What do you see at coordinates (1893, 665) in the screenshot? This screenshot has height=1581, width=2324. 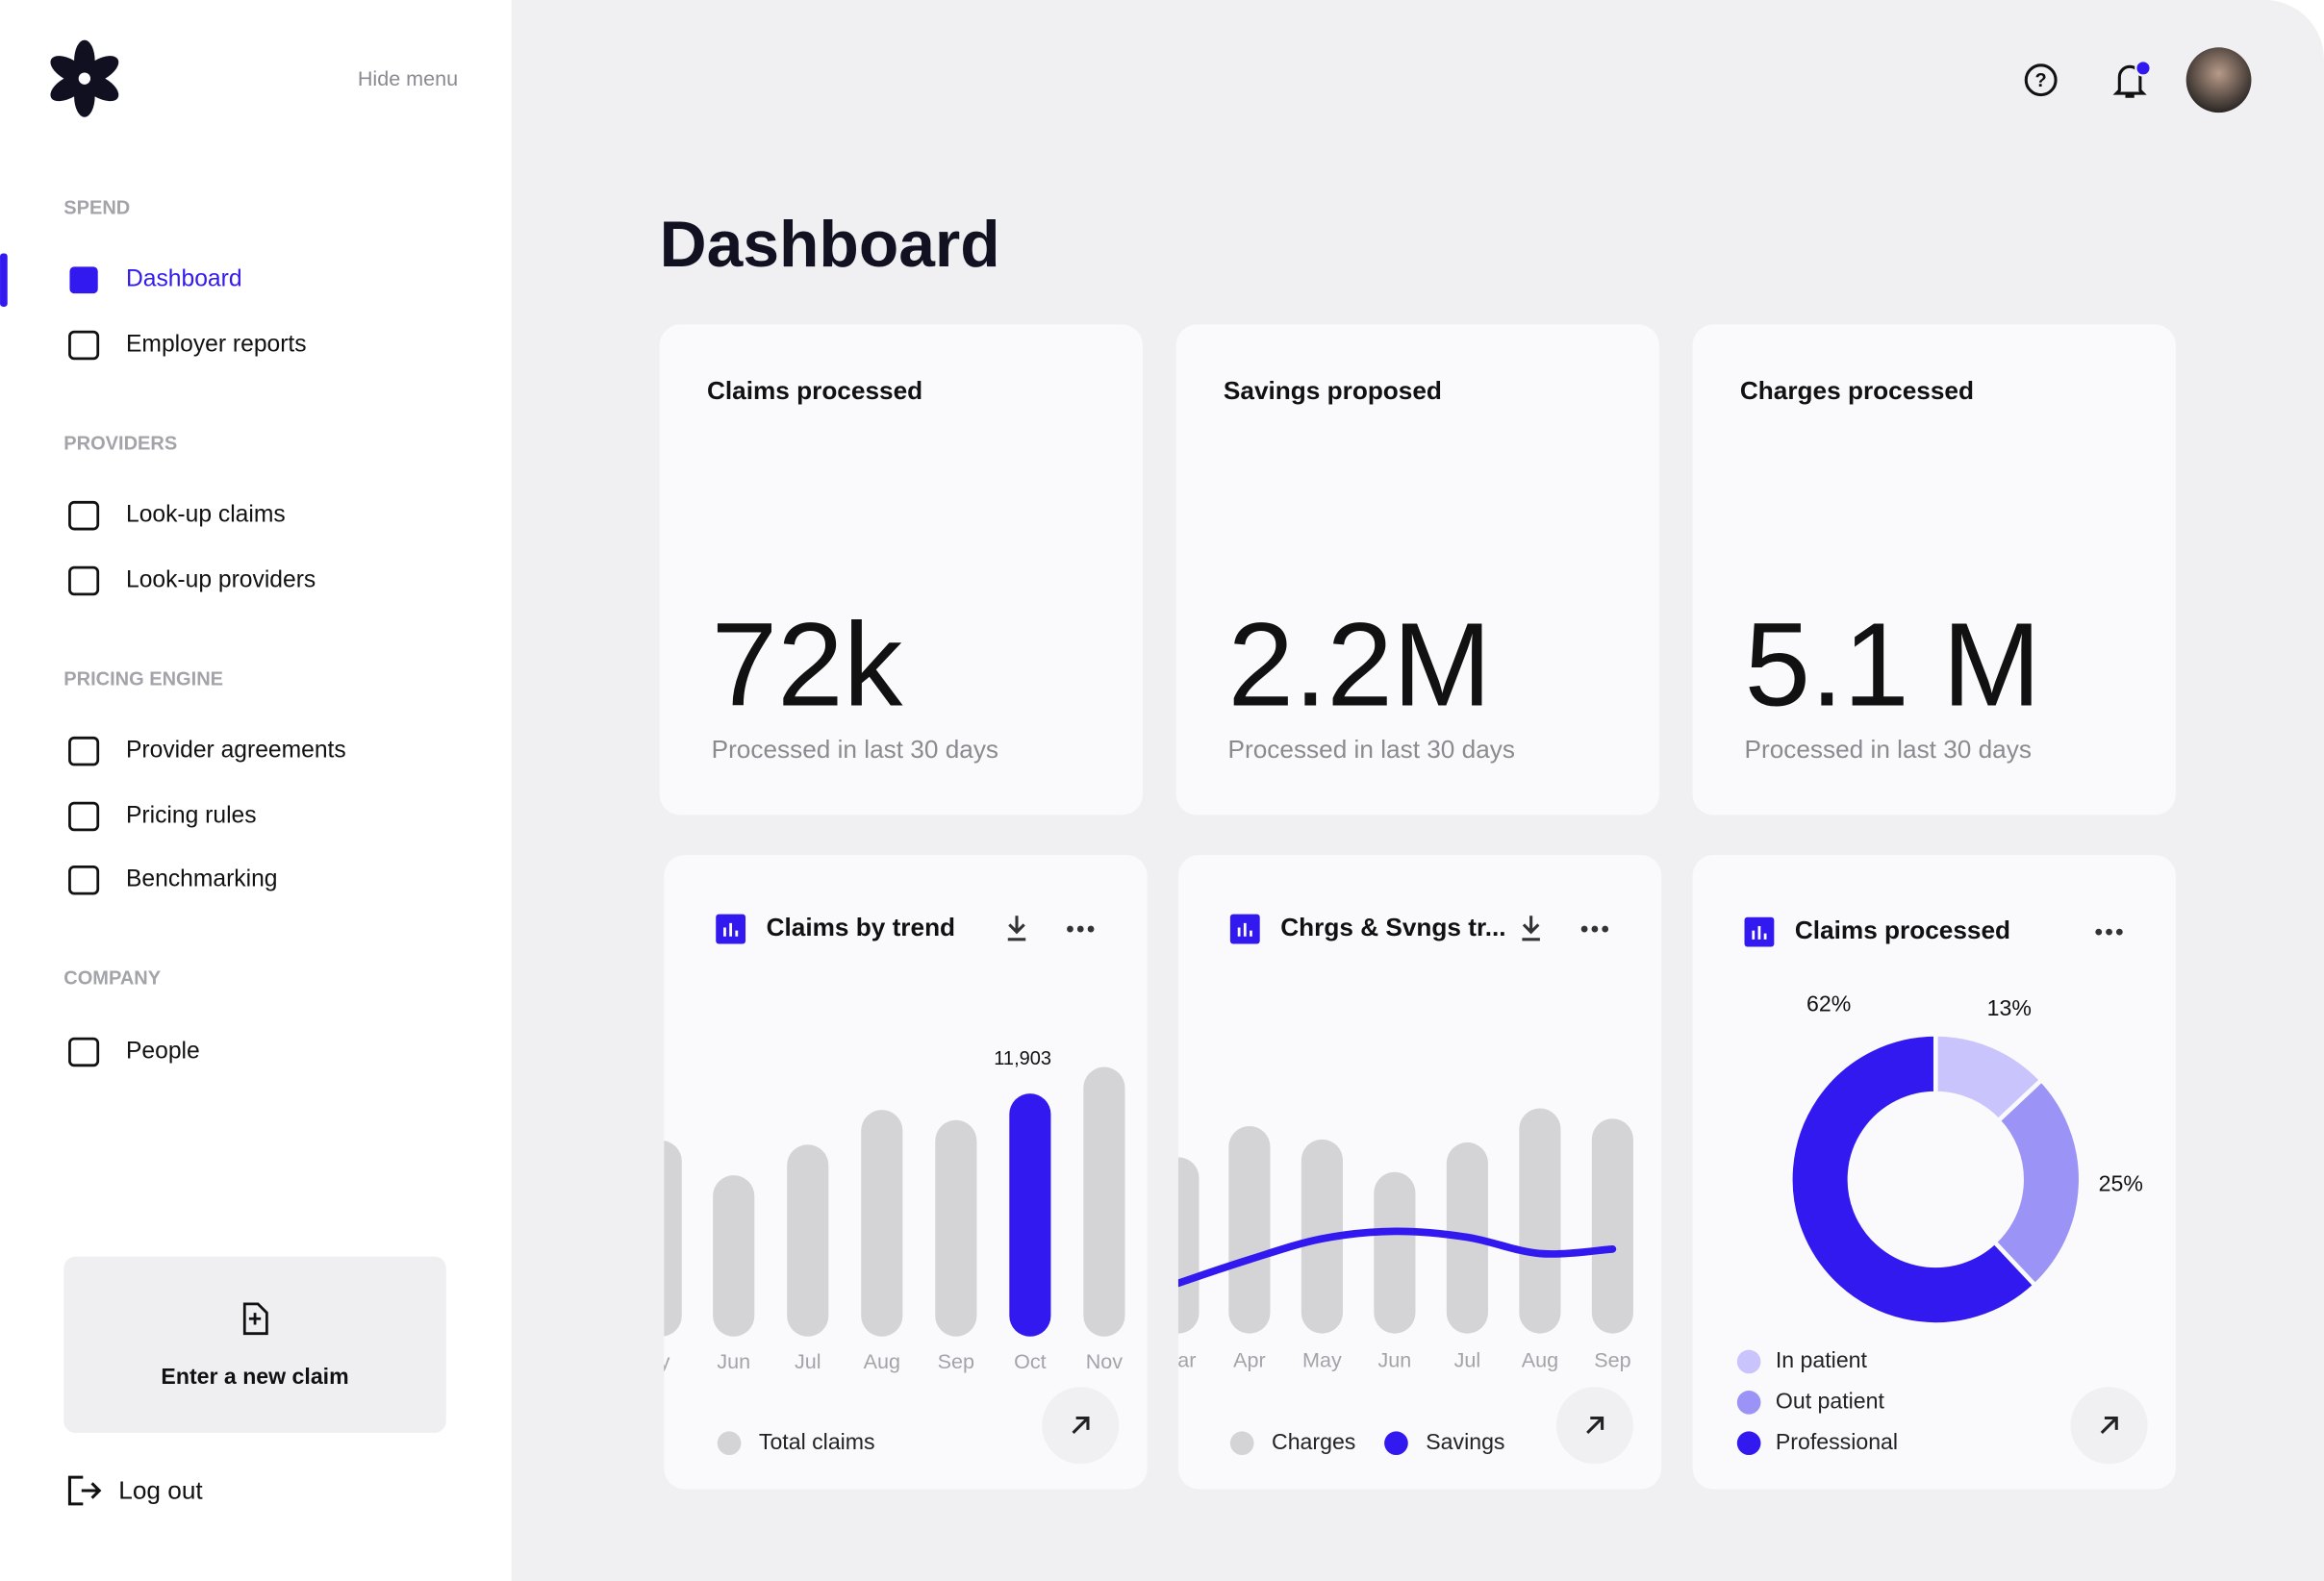 I see `kpi-value: 5.1 M` at bounding box center [1893, 665].